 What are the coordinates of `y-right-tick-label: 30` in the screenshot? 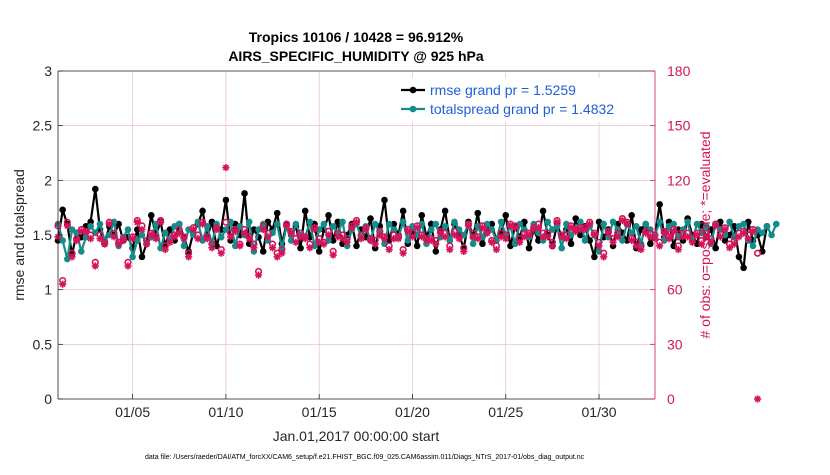 It's located at (675, 344).